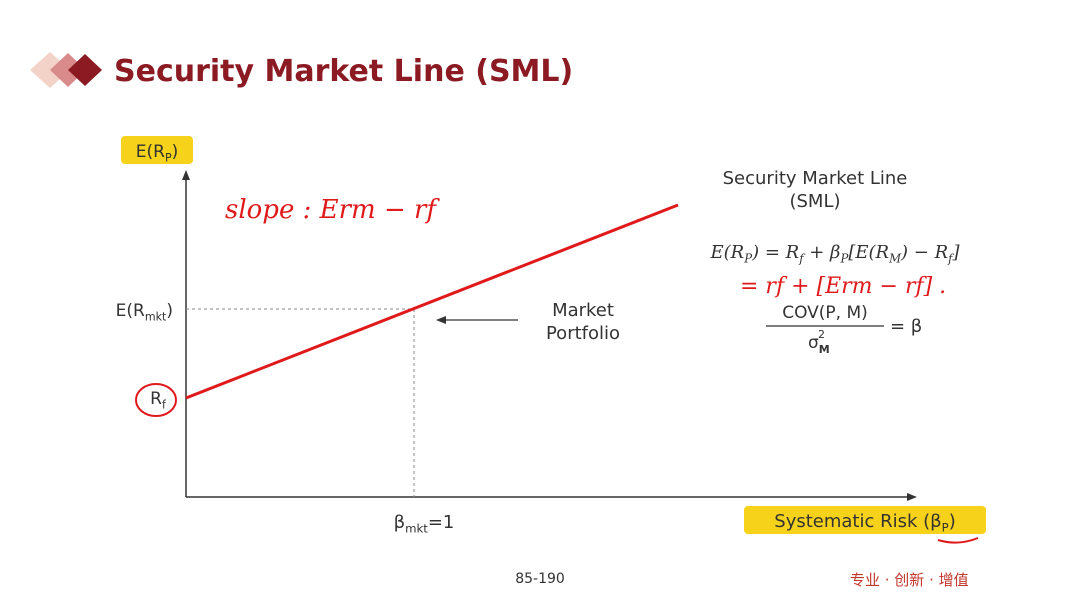  Describe the element at coordinates (868, 252) in the screenshot. I see `label-part: [E(R` at that location.